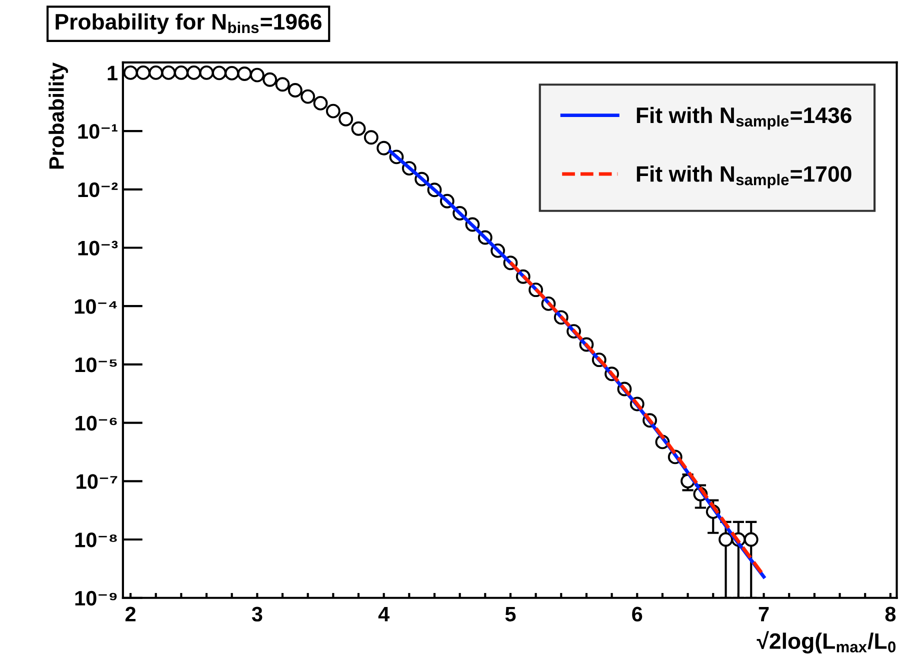 The height and width of the screenshot is (657, 904). Describe the element at coordinates (890, 614) in the screenshot. I see `x-tick-label: 8` at that location.